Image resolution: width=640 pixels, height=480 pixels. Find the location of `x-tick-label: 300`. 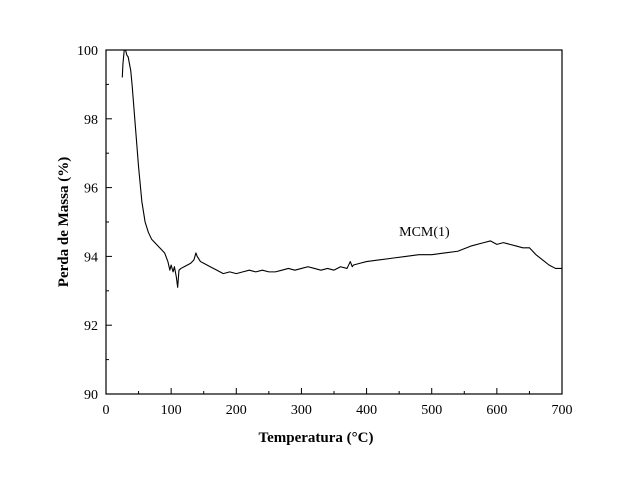

x-tick-label: 300 is located at coordinates (301, 410).